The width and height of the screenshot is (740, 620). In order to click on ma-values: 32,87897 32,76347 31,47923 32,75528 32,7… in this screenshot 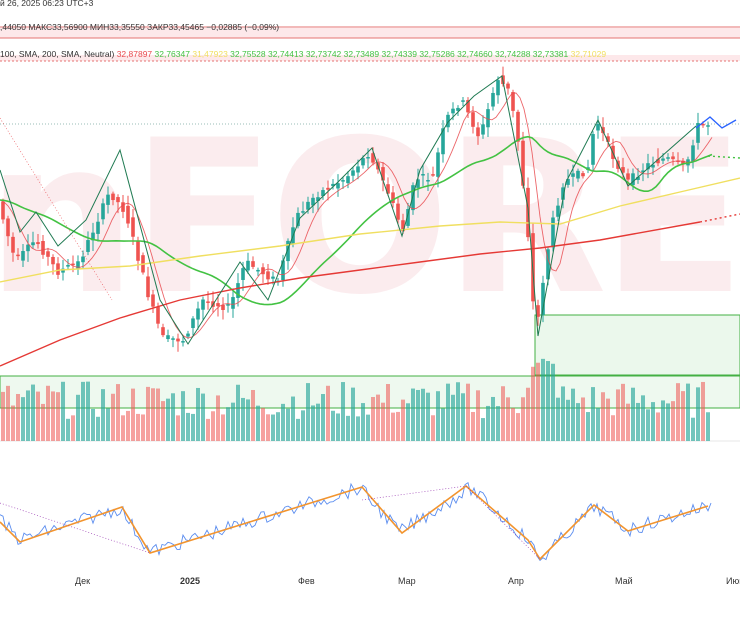, I will do `click(361, 54)`.